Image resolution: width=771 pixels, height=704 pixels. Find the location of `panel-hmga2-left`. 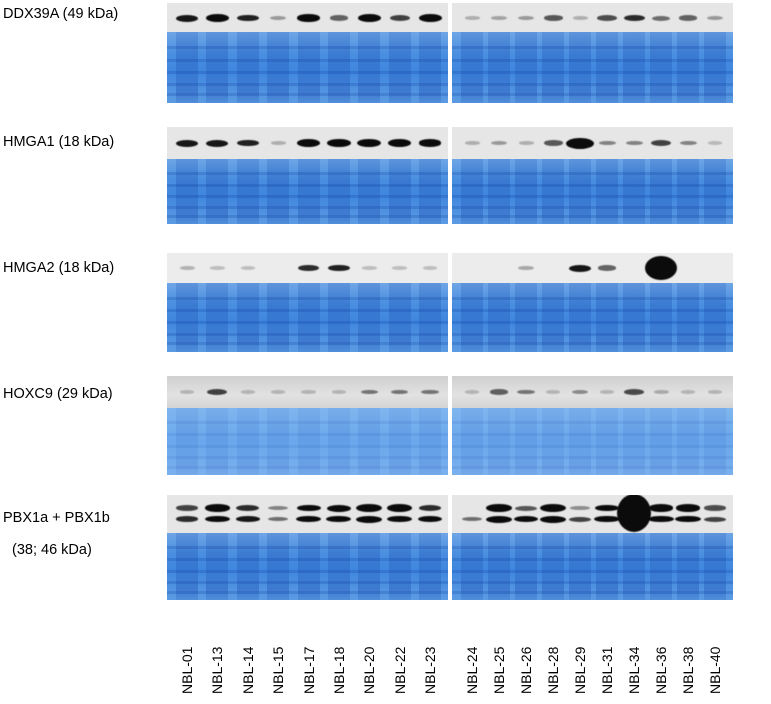

panel-hmga2-left is located at coordinates (307, 302).